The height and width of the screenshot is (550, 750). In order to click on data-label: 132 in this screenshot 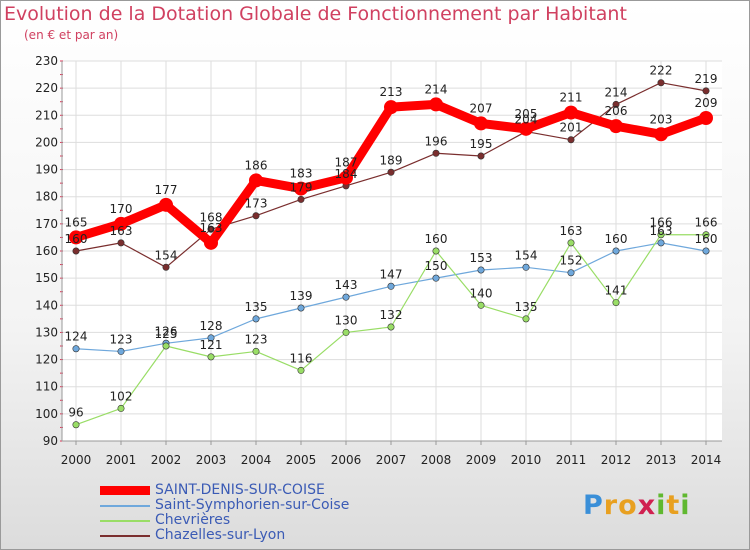, I will do `click(391, 315)`.